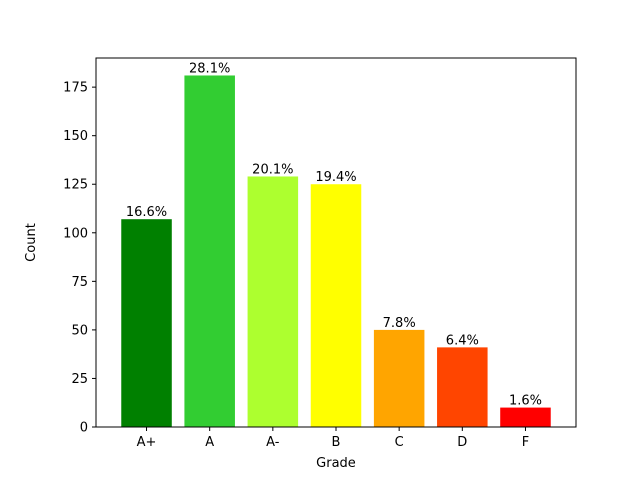 This screenshot has width=640, height=480. Describe the element at coordinates (31, 242) in the screenshot. I see `y-axis-label: Count` at that location.